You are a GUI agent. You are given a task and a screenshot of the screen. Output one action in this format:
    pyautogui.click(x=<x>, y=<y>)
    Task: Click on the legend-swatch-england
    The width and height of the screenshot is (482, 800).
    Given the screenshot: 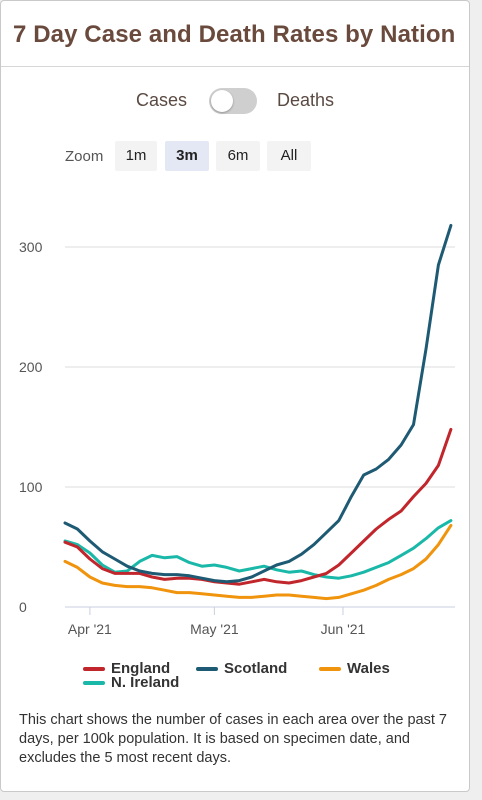 What is the action you would take?
    pyautogui.click(x=94, y=669)
    